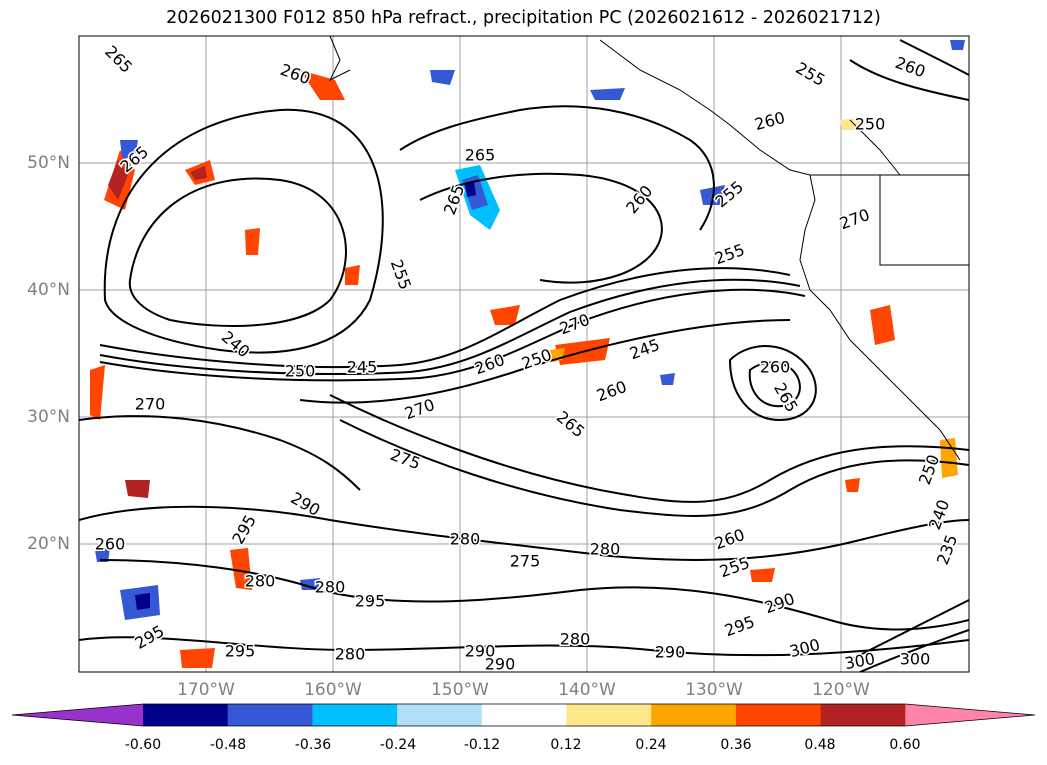 Image resolution: width=1047 pixels, height=765 pixels. I want to click on colorbar-extend-high, so click(970, 715).